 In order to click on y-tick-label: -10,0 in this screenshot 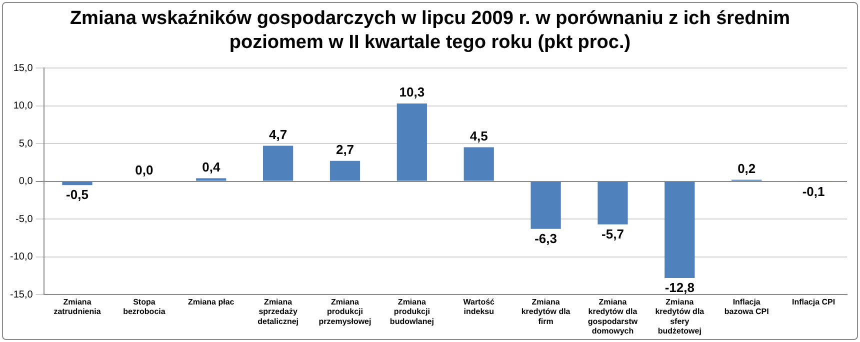, I will do `click(22, 257)`.